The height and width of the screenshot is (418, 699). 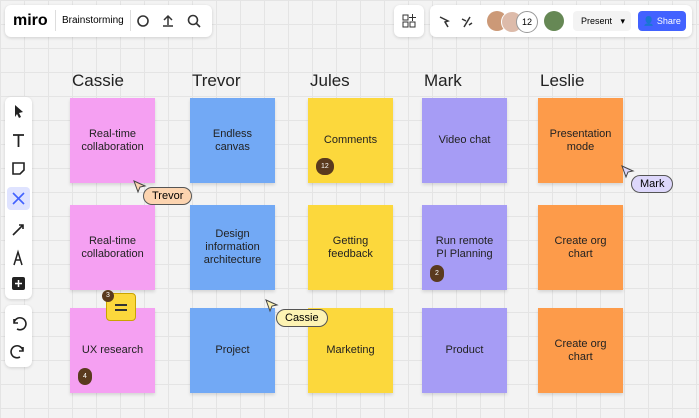 I want to click on tool-bar, so click(x=18, y=198).